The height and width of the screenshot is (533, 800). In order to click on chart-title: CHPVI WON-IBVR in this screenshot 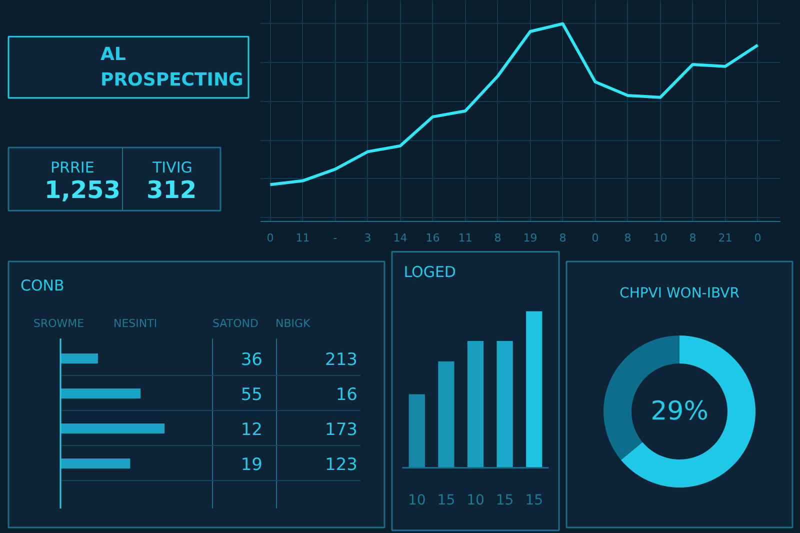, I will do `click(680, 294)`.